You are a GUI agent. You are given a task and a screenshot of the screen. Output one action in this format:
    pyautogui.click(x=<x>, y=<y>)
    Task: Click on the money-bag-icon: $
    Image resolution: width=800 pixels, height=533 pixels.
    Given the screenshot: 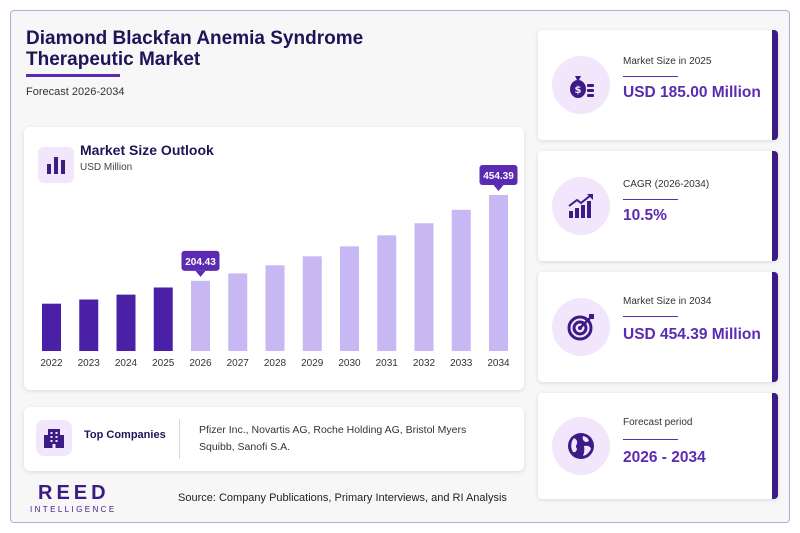 What is the action you would take?
    pyautogui.click(x=581, y=85)
    